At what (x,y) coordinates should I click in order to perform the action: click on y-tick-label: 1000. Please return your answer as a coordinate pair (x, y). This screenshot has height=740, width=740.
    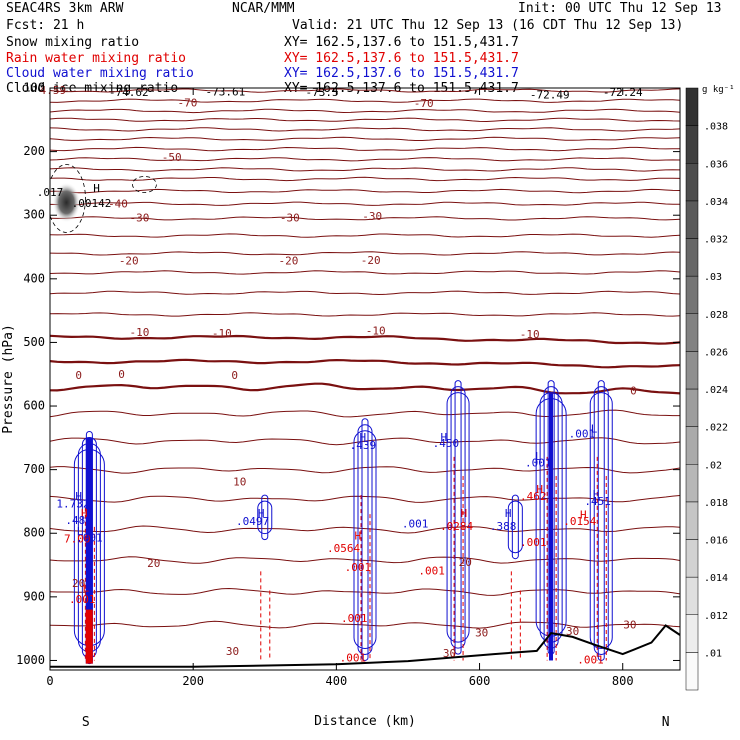
    Looking at the image, I should click on (30, 660).